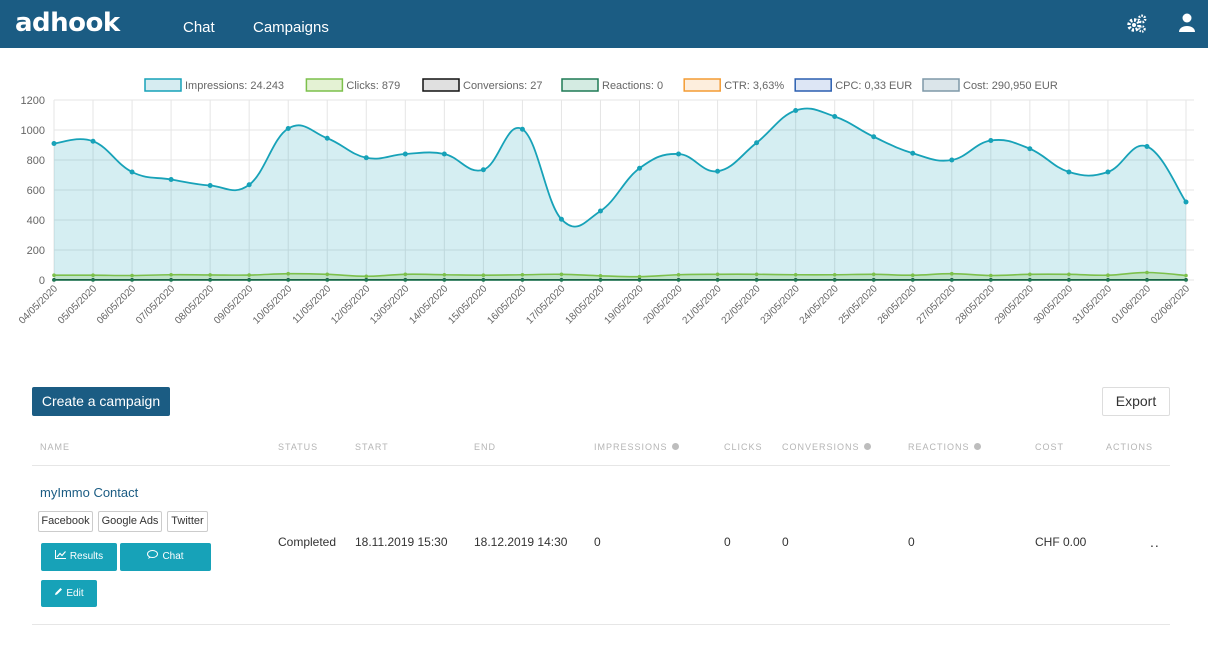 The image size is (1208, 649). Describe the element at coordinates (291, 27) in the screenshot. I see `nav-link-campaigns: Campaigns` at that location.